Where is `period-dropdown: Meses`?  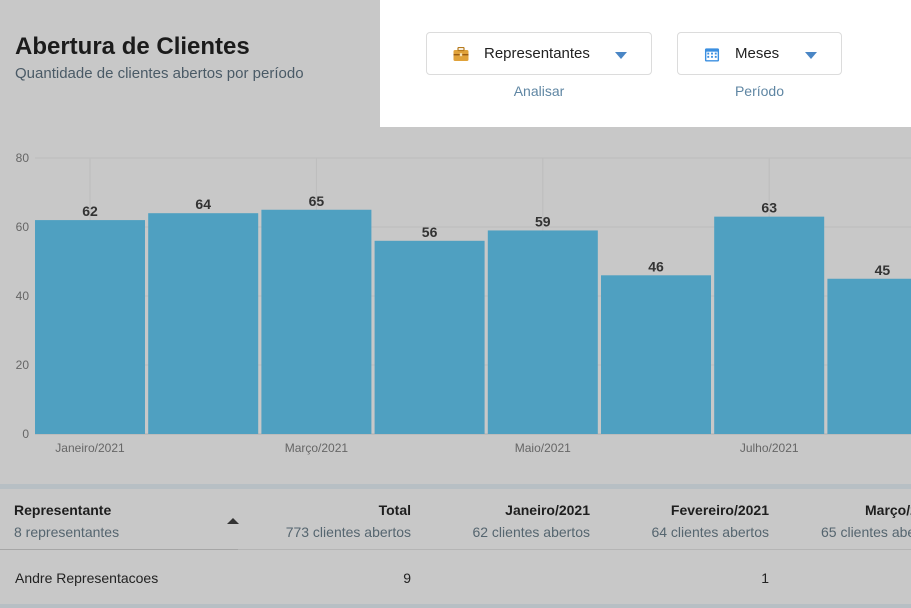
period-dropdown: Meses is located at coordinates (759, 53).